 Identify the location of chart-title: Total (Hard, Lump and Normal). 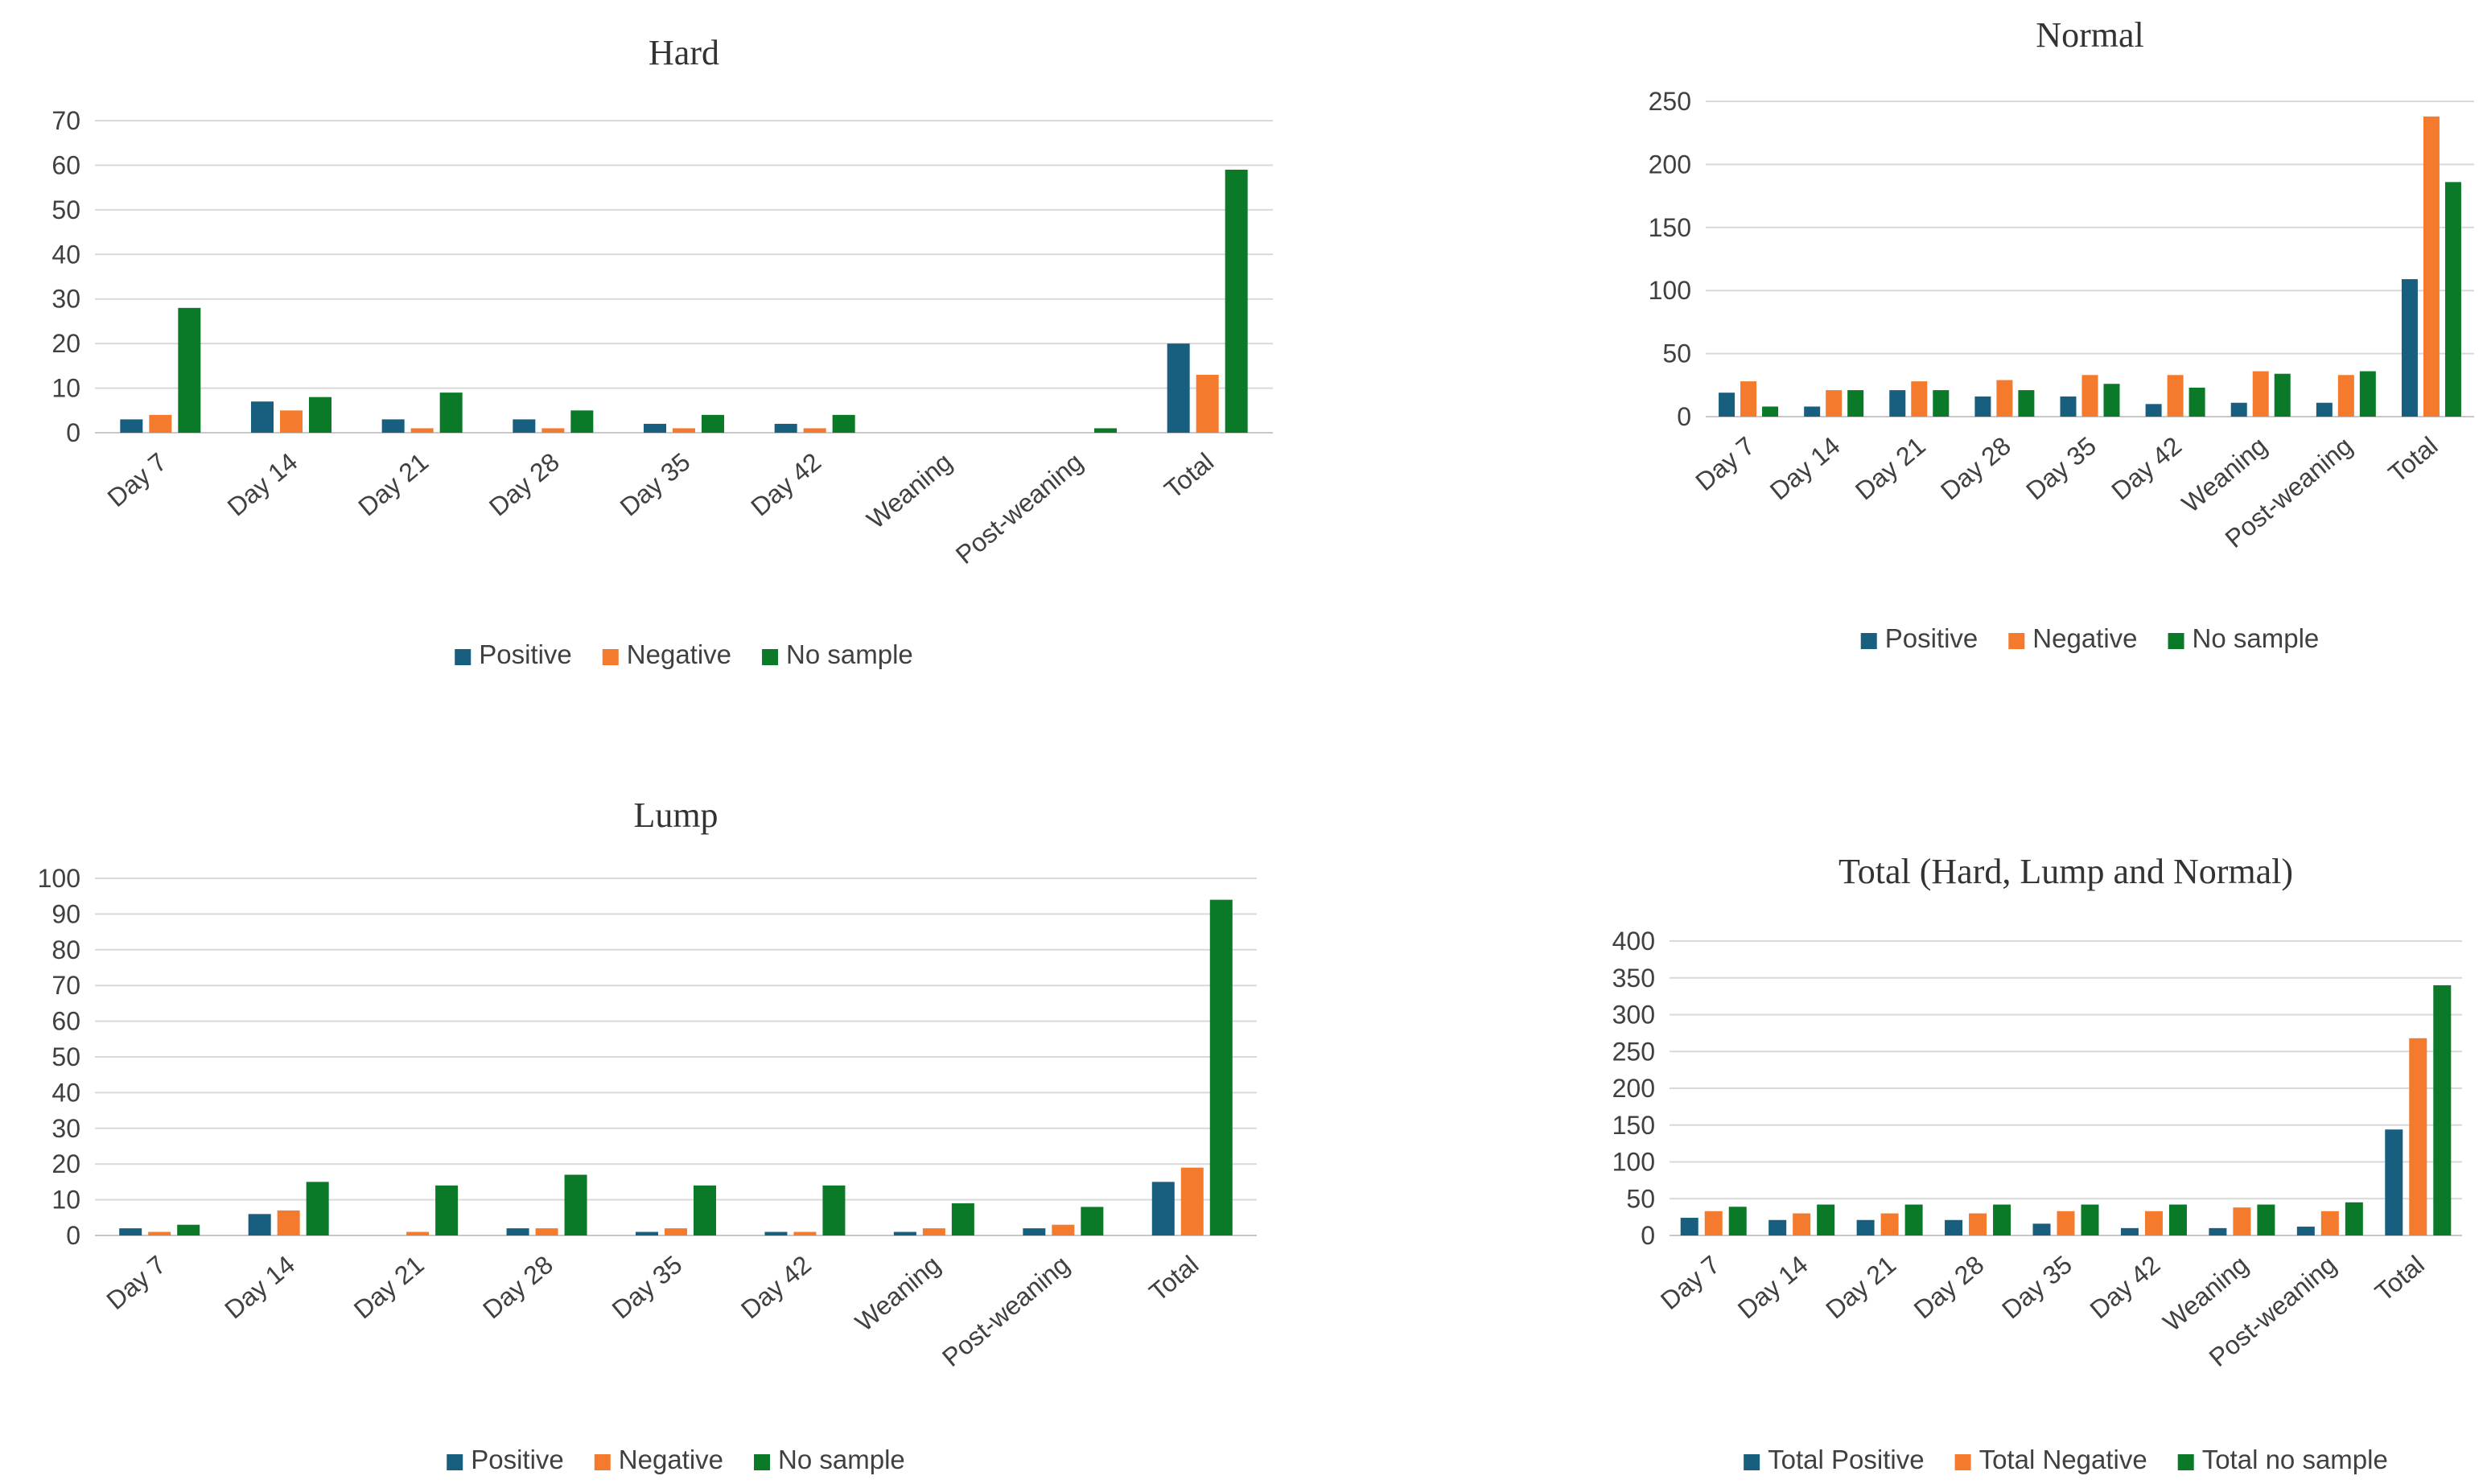
(2065, 872).